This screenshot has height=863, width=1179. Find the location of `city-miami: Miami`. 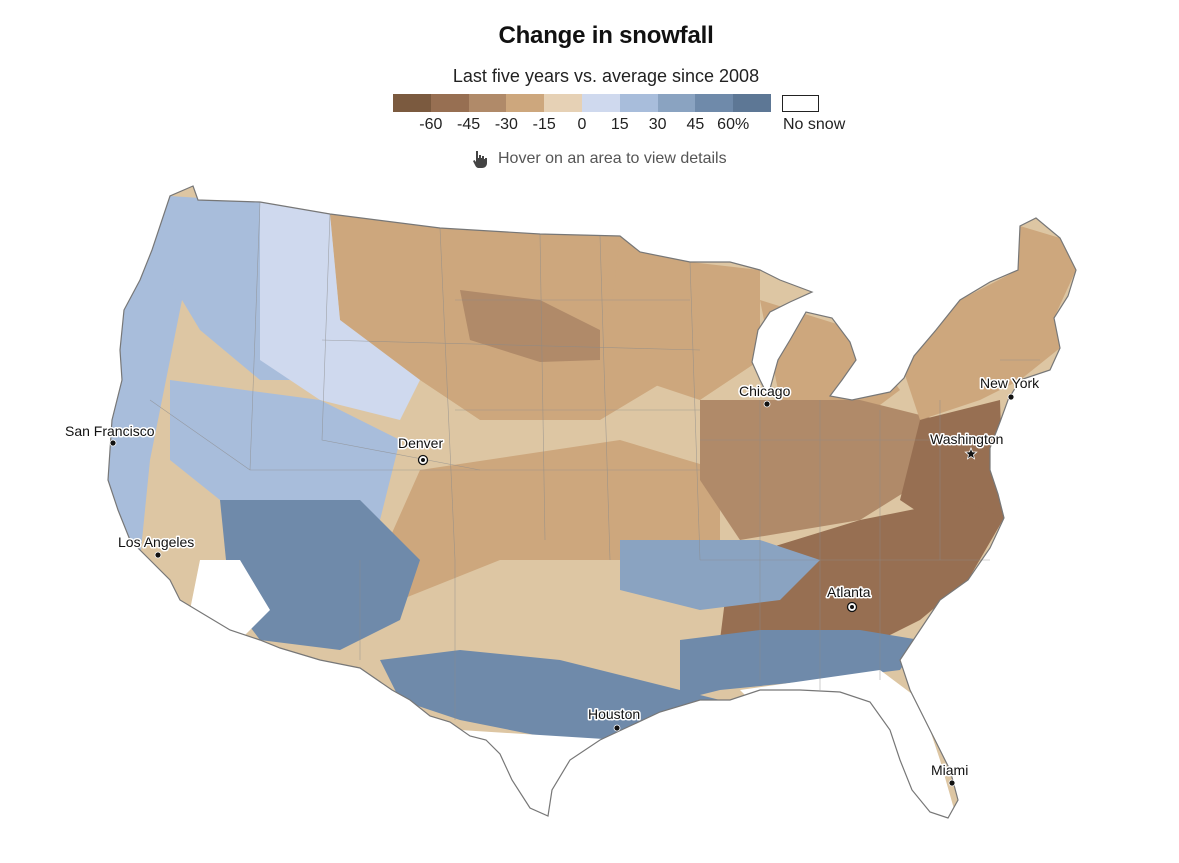

city-miami: Miami is located at coordinates (950, 774).